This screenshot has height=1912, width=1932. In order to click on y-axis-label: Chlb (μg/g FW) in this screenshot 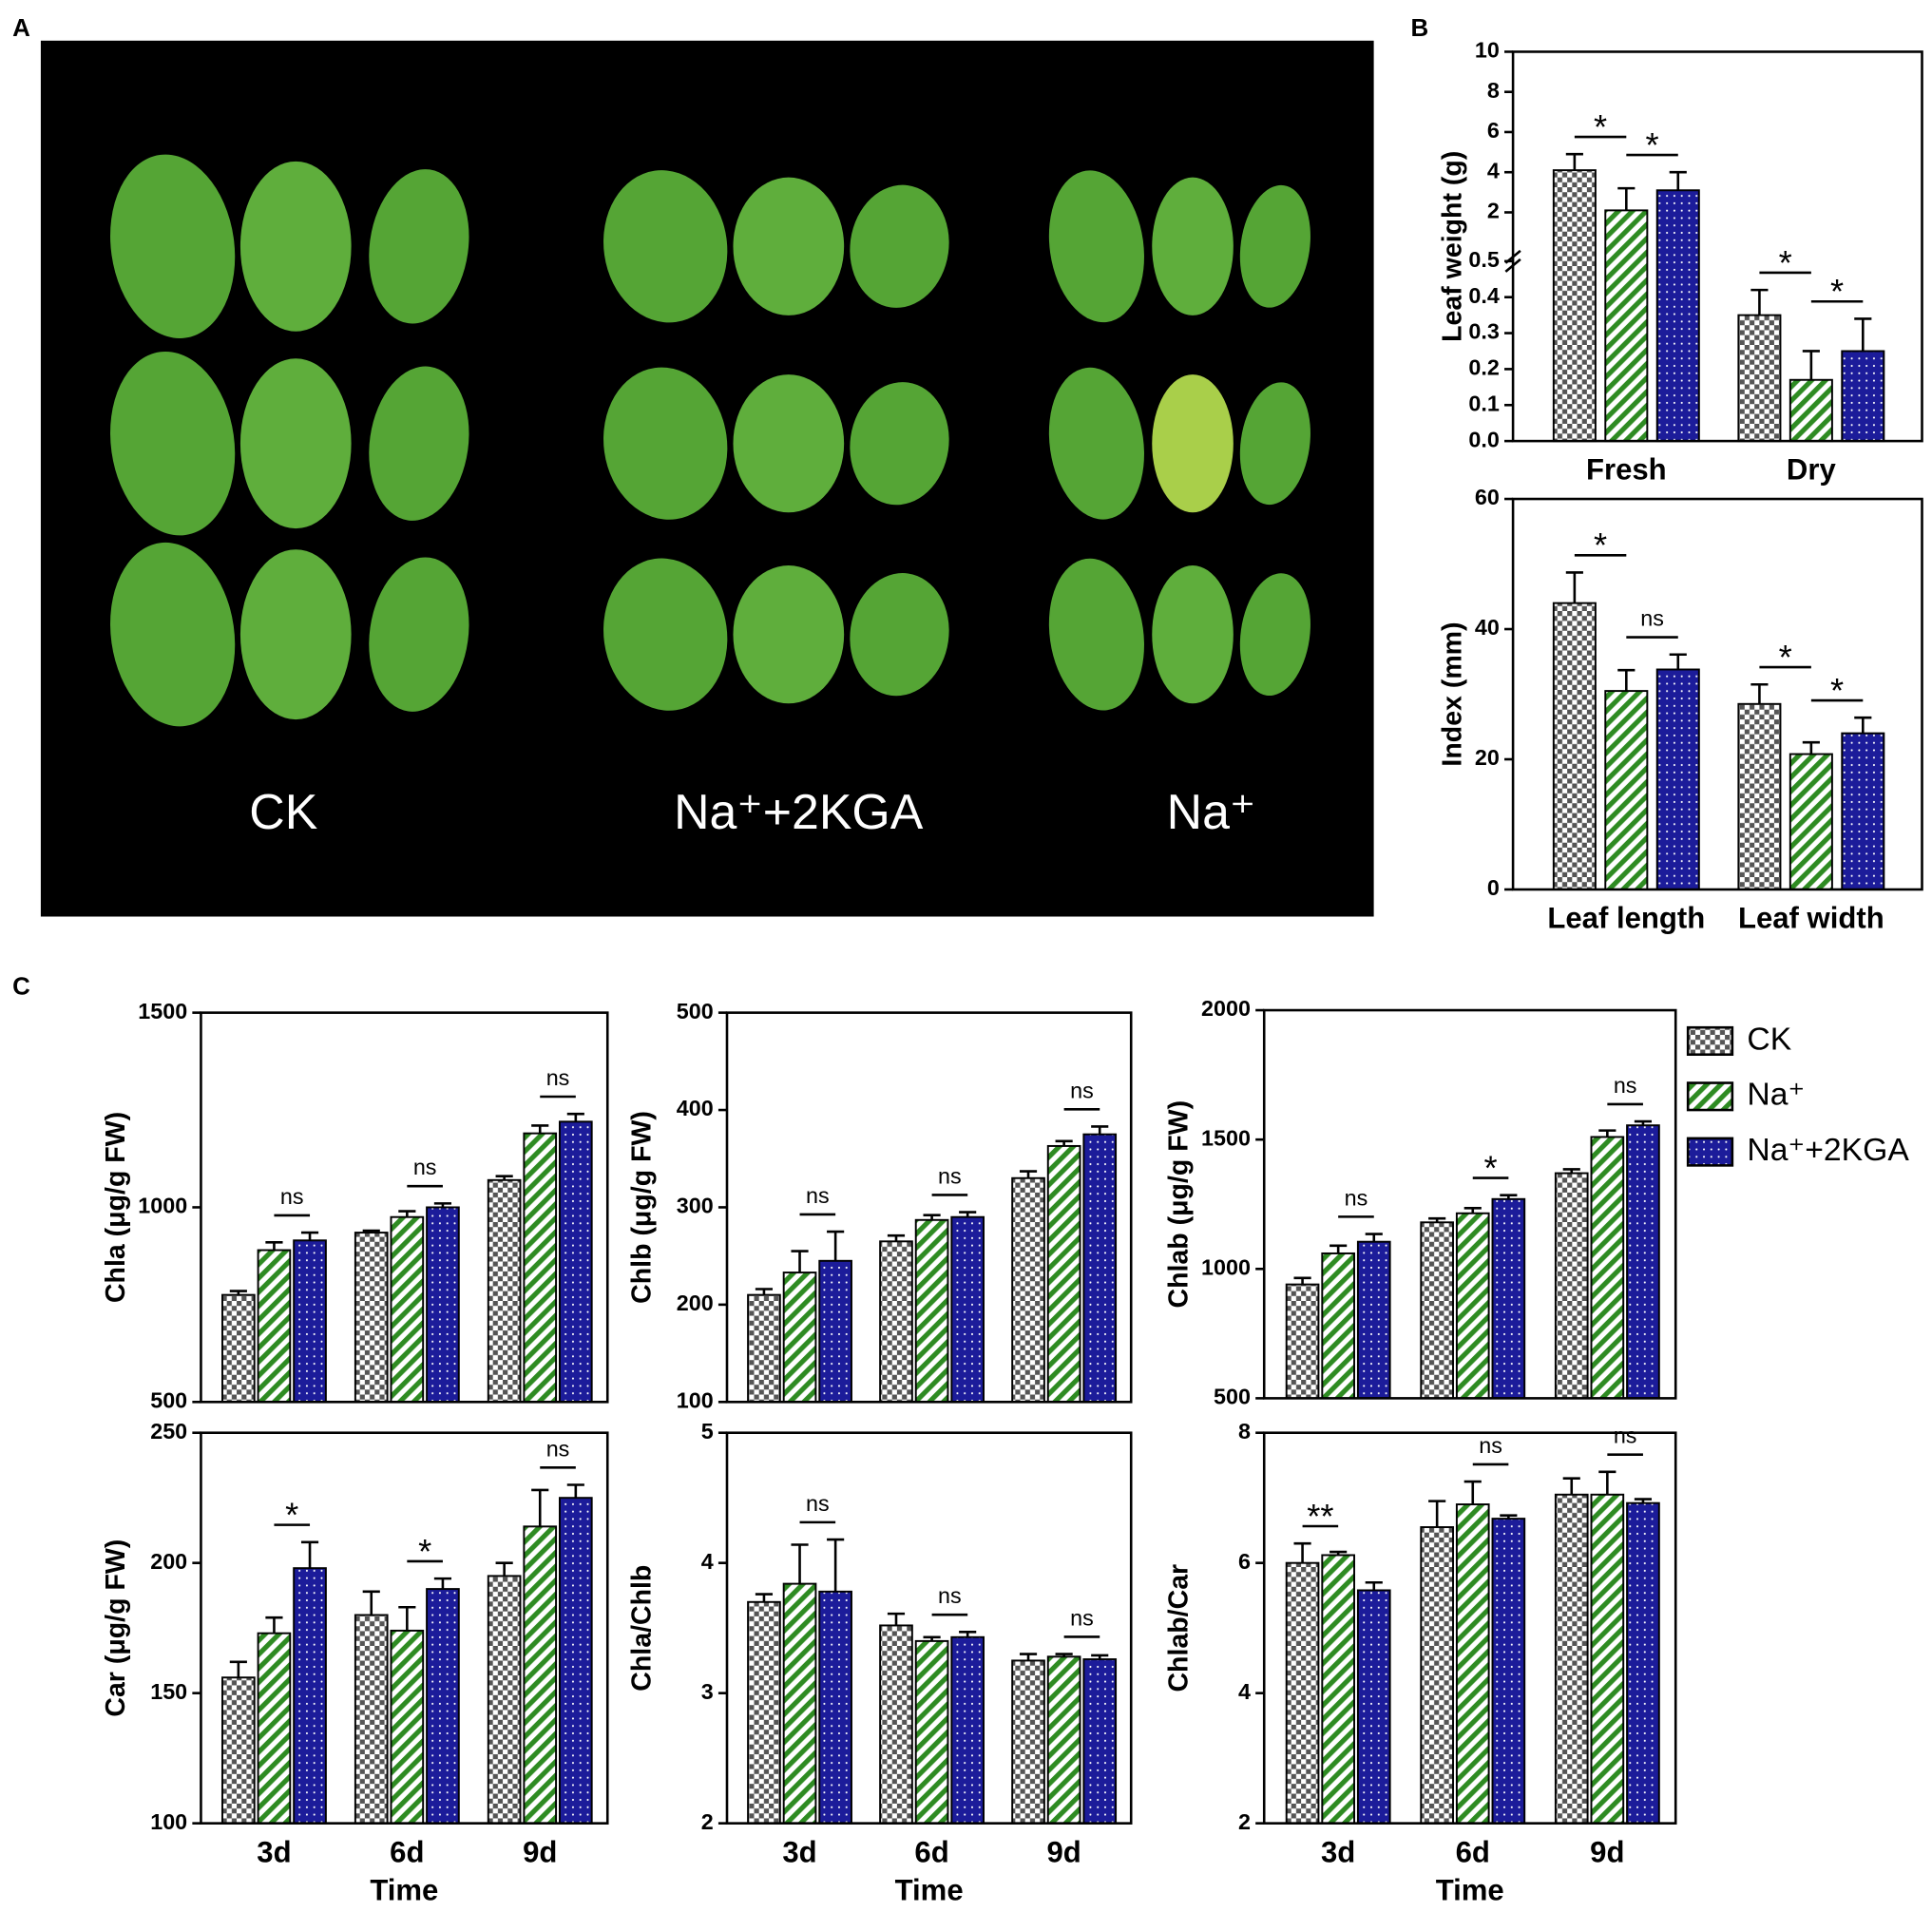, I will do `click(641, 1208)`.